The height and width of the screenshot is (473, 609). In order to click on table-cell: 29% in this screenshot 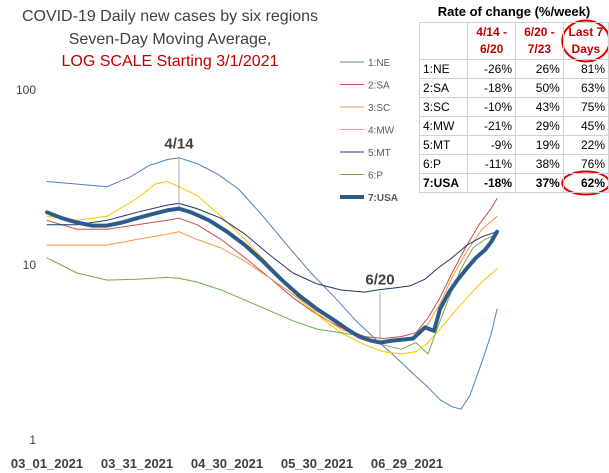, I will do `click(539, 126)`.